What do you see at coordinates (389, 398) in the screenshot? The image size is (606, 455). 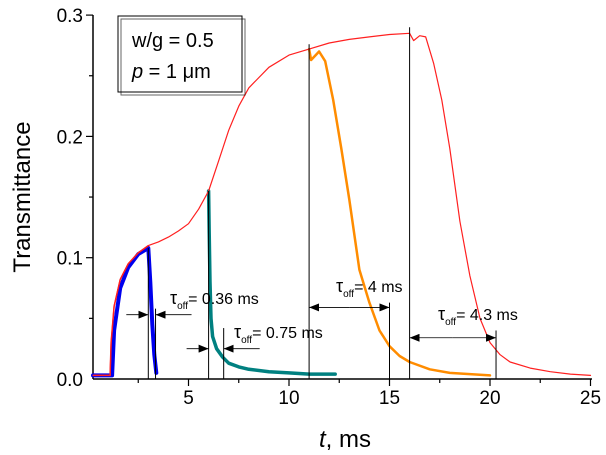 I see `x-tick-label: 15` at bounding box center [389, 398].